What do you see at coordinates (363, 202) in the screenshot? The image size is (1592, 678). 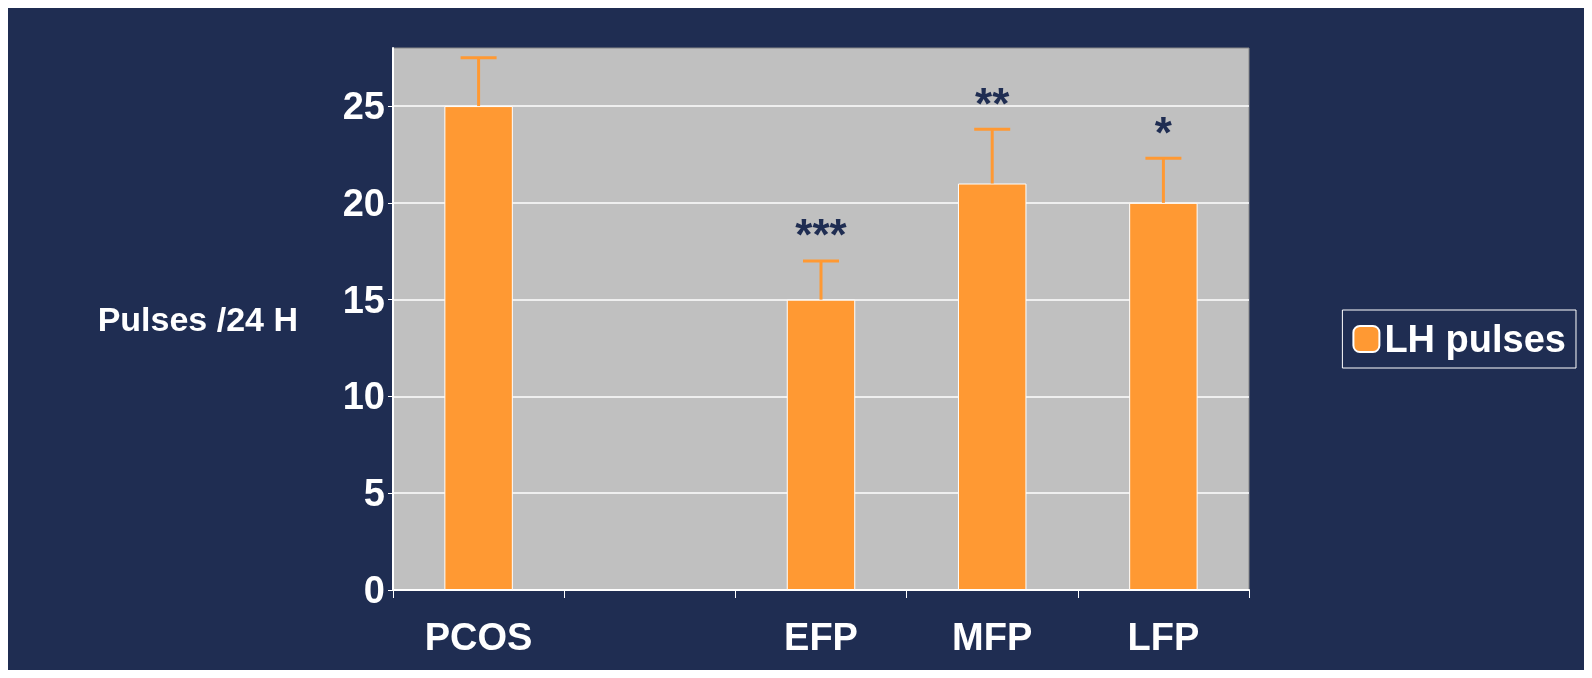 I see `y-tick-label: 20` at bounding box center [363, 202].